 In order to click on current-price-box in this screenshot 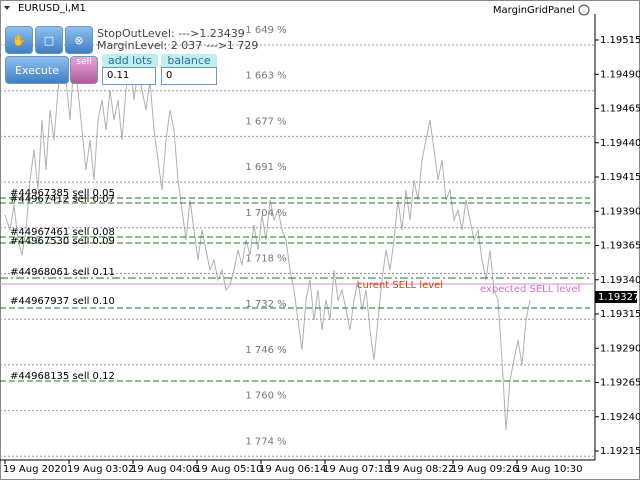, I will do `click(616, 297)`.